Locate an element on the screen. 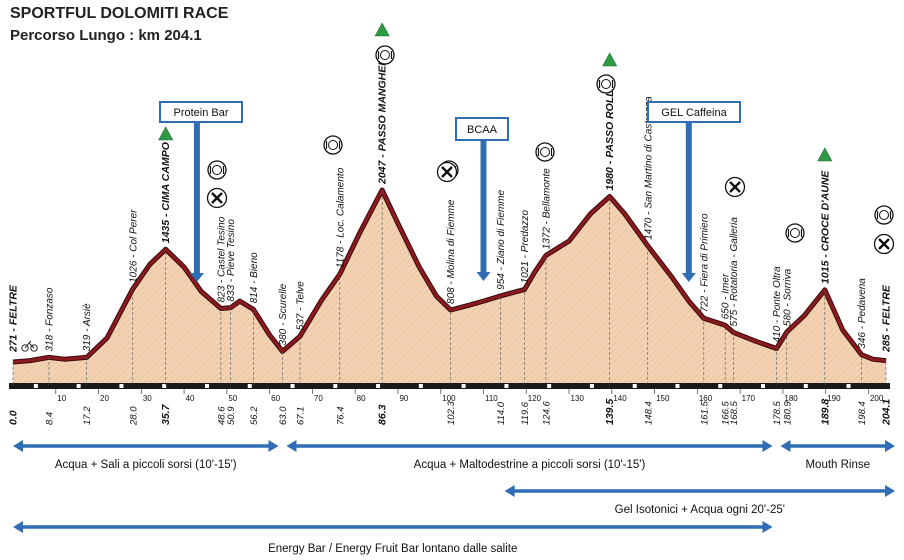  location-label: 833 - Pieve Tesino is located at coordinates (231, 260).